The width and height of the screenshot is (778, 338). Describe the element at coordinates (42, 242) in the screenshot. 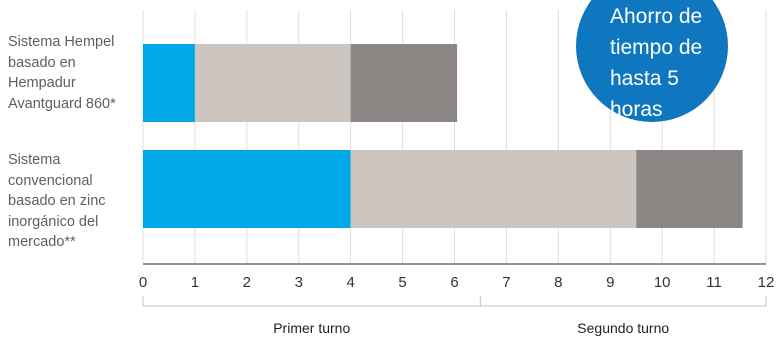

I see `category-label-2-line-5: mercado**` at that location.